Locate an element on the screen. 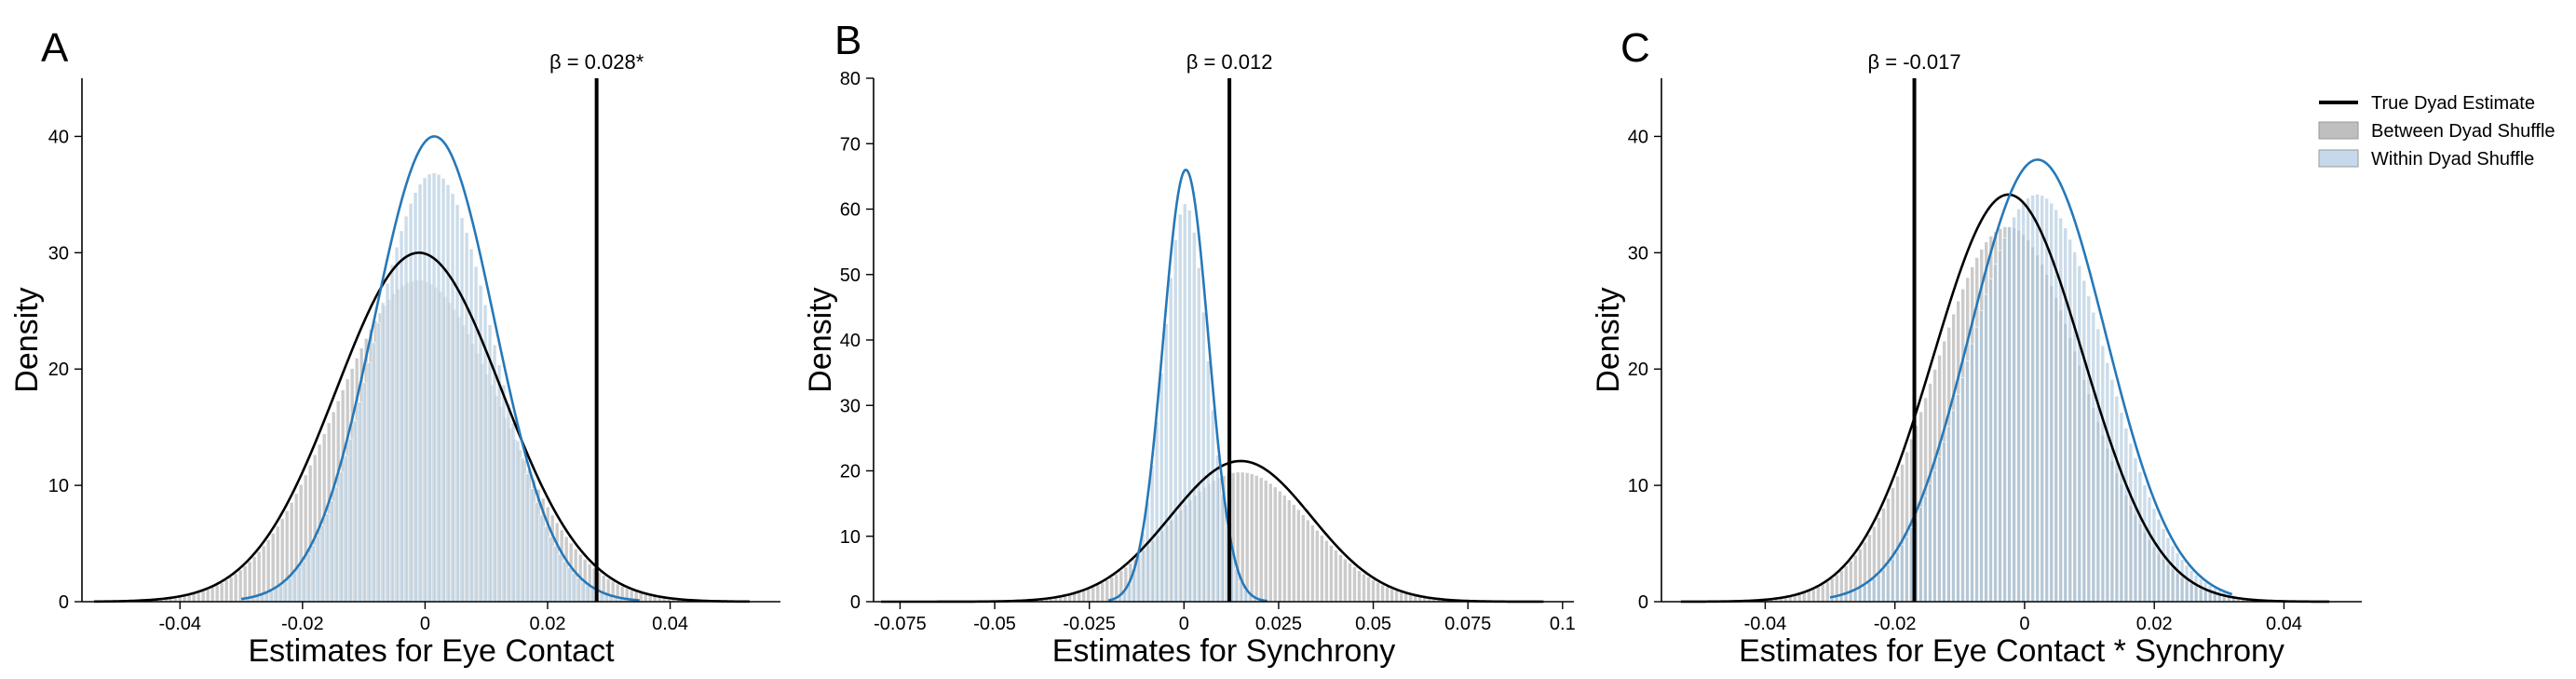 The width and height of the screenshot is (2576, 679). x-tick-label: -0.025 is located at coordinates (1089, 624).